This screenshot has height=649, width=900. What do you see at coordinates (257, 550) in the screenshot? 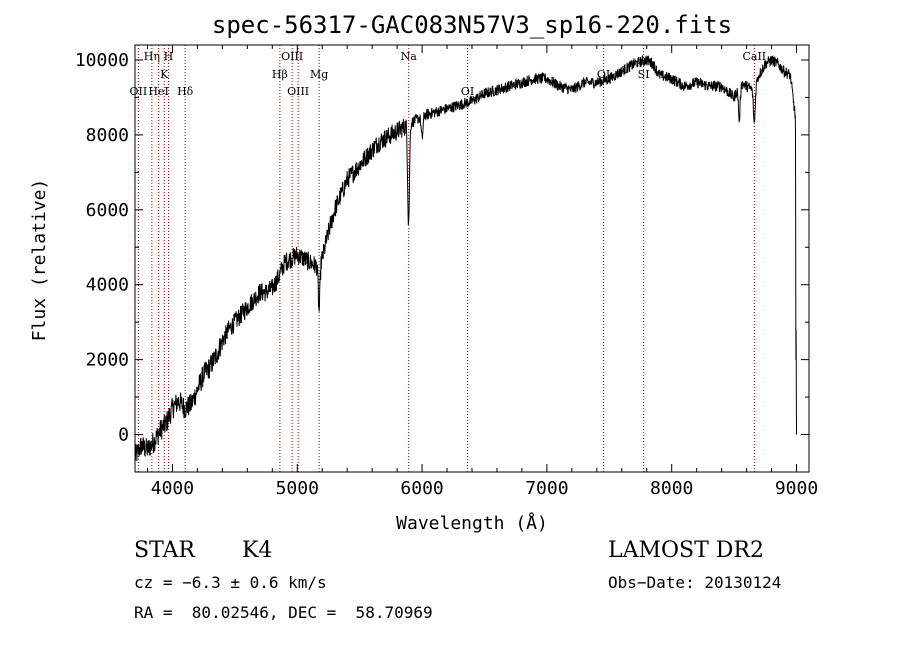
I see `object-subclass: K4` at bounding box center [257, 550].